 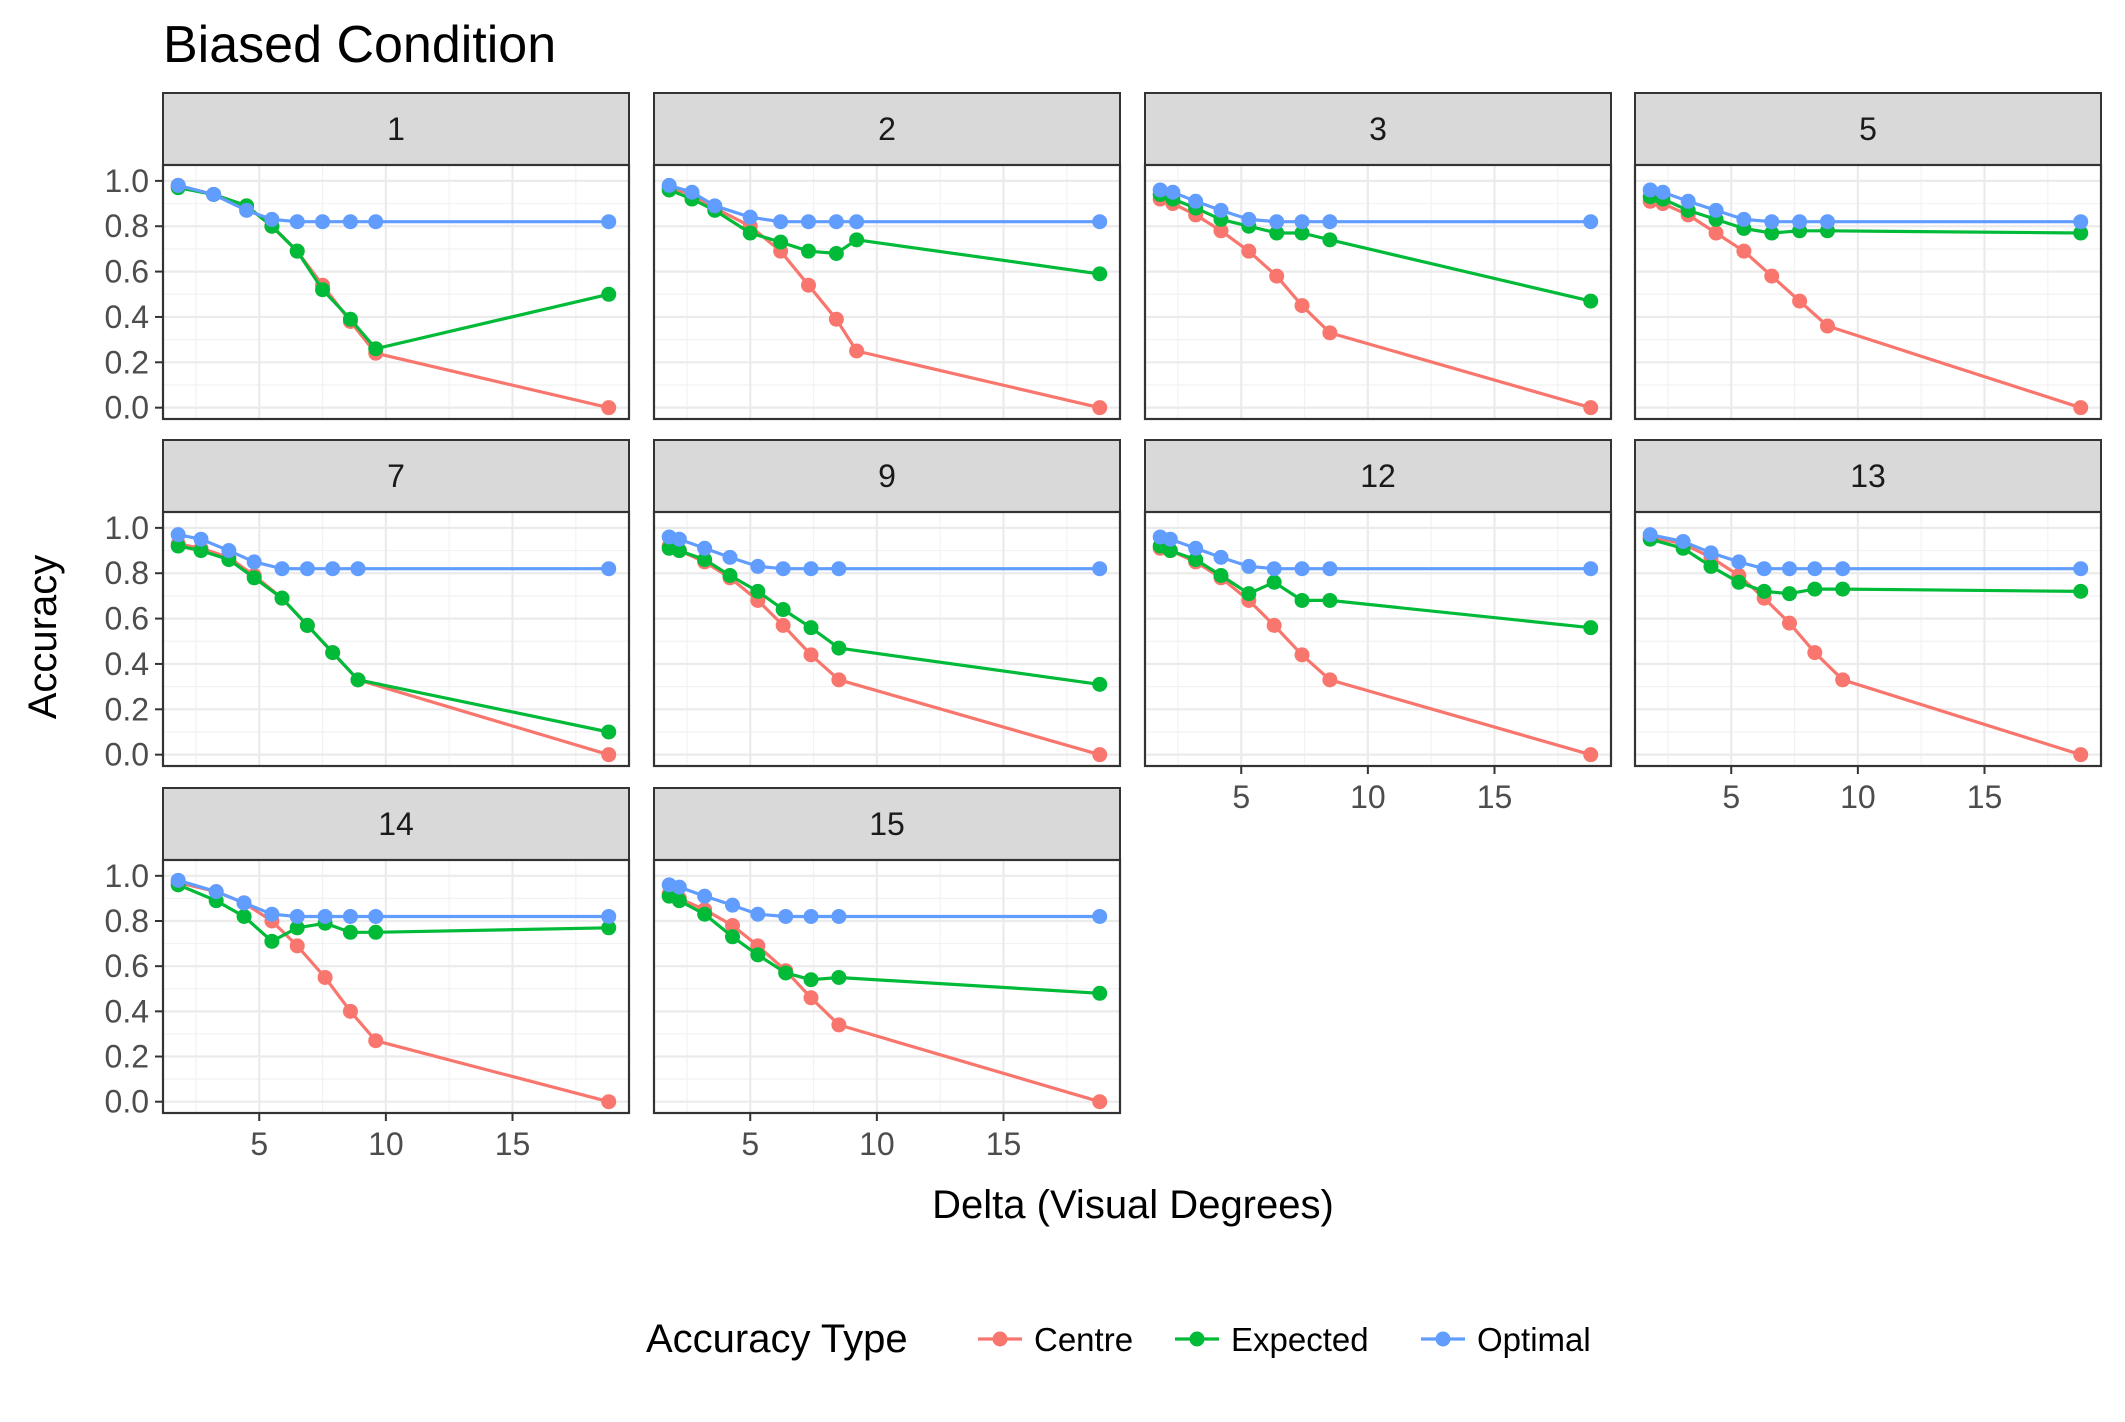 I want to click on y-tick-label: 0.6, so click(x=127, y=966).